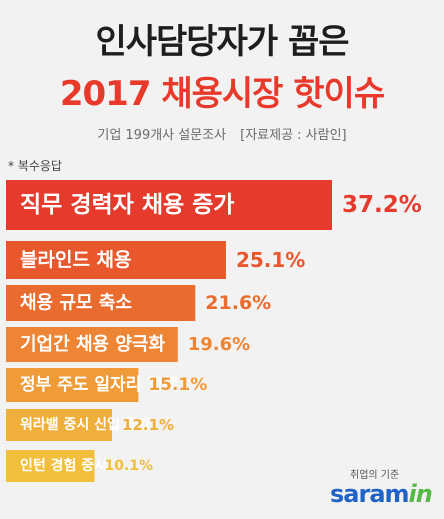 This screenshot has height=519, width=444. What do you see at coordinates (293, 135) in the screenshot?
I see `data-source: [자료제공 : 사람인]` at bounding box center [293, 135].